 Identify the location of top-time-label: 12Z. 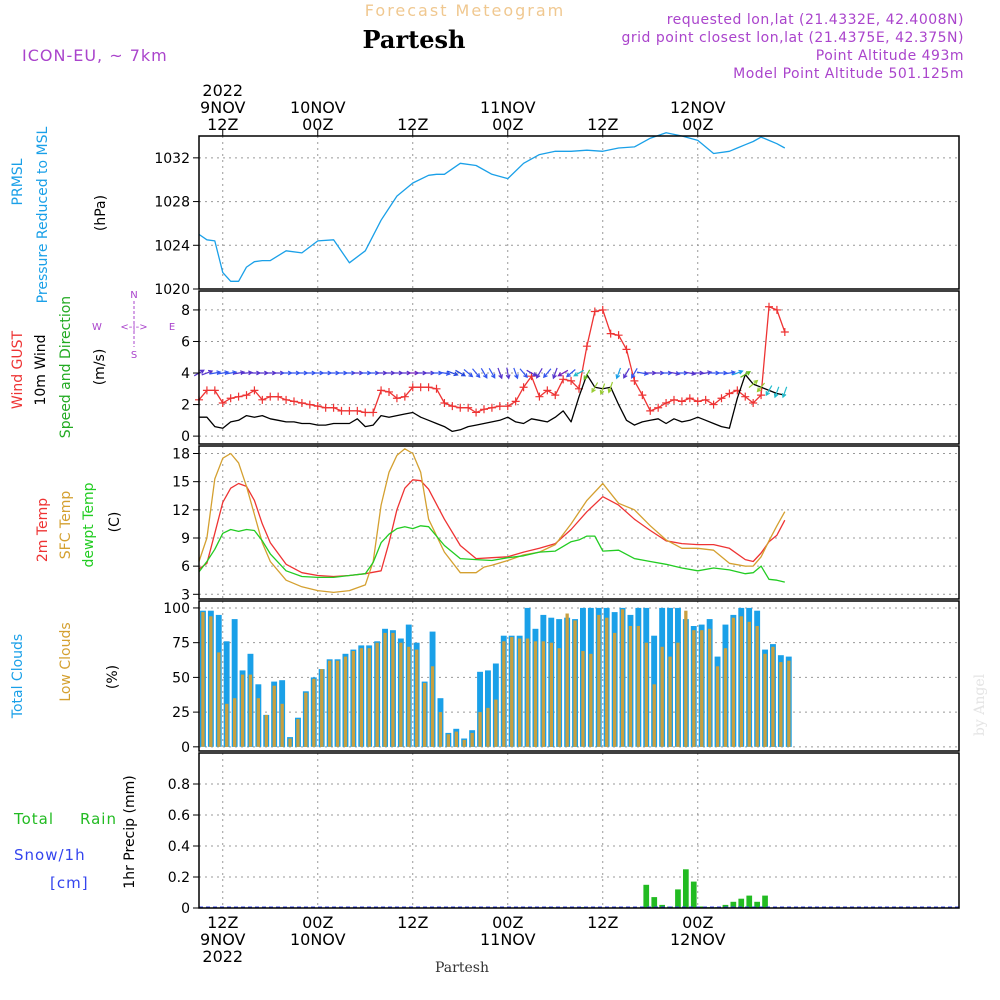
(412, 124).